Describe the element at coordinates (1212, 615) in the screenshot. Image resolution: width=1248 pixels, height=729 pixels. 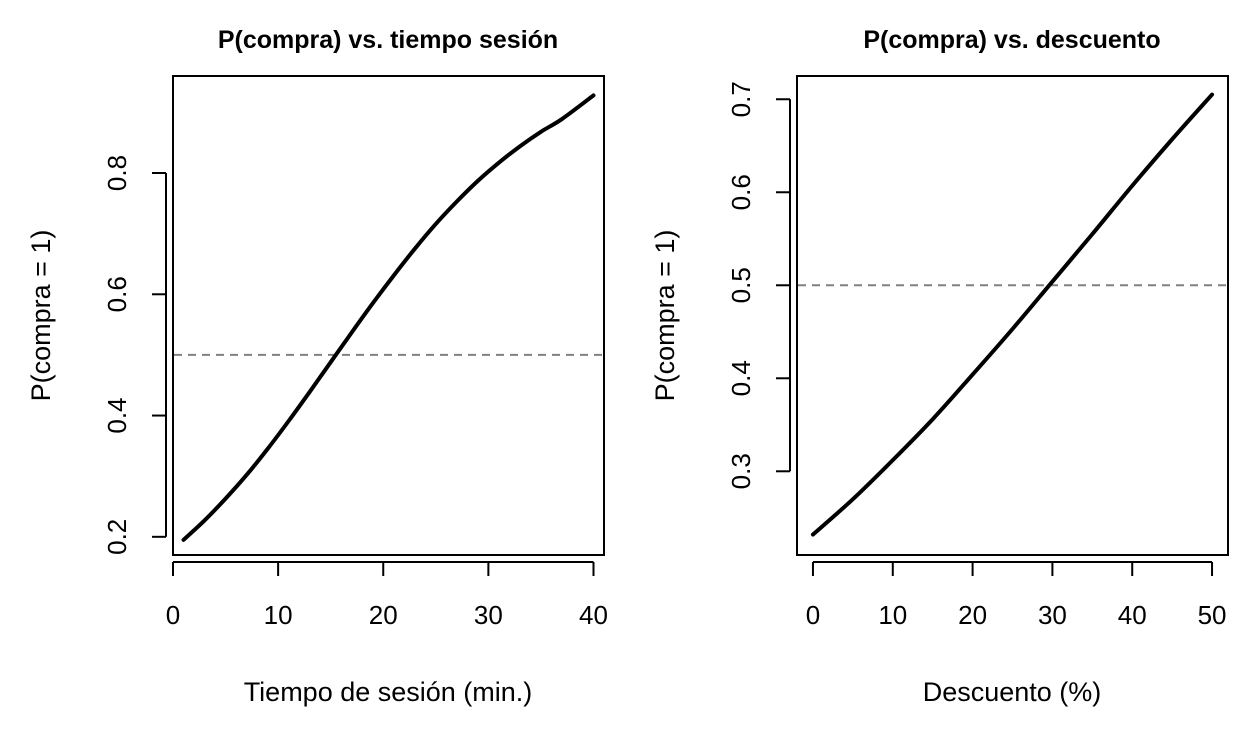
I see `x-tick-label: 50` at that location.